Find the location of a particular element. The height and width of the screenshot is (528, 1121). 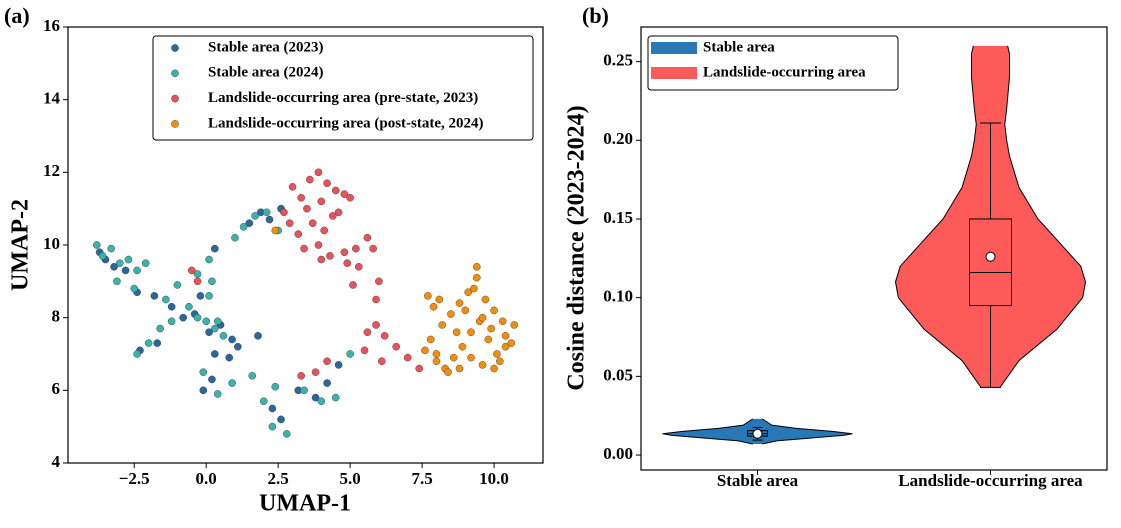

violin-outline is located at coordinates (708, 431).